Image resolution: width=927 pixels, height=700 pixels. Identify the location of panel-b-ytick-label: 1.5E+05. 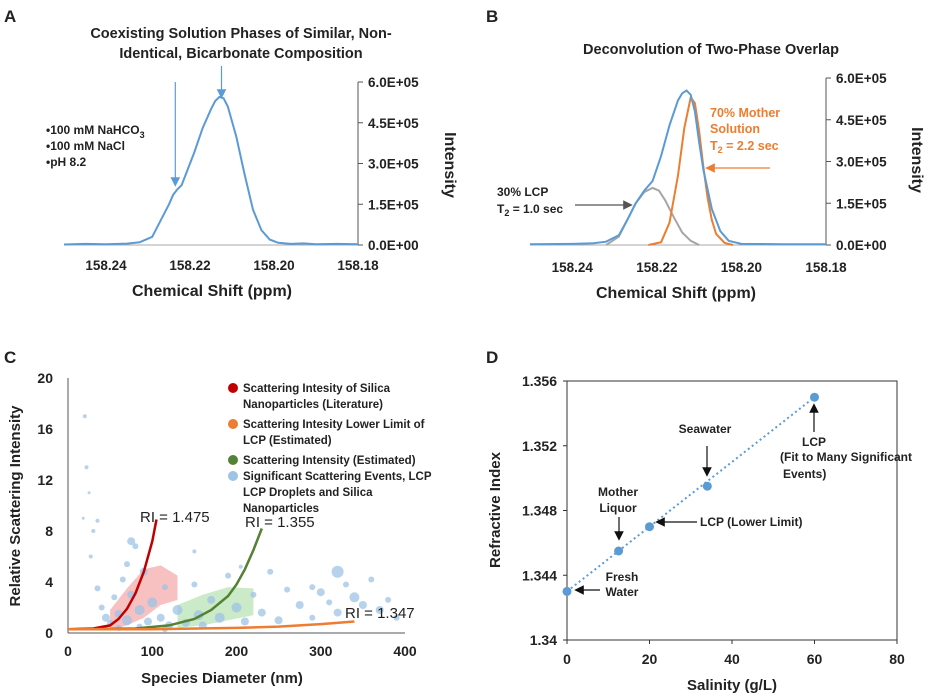
(861, 203).